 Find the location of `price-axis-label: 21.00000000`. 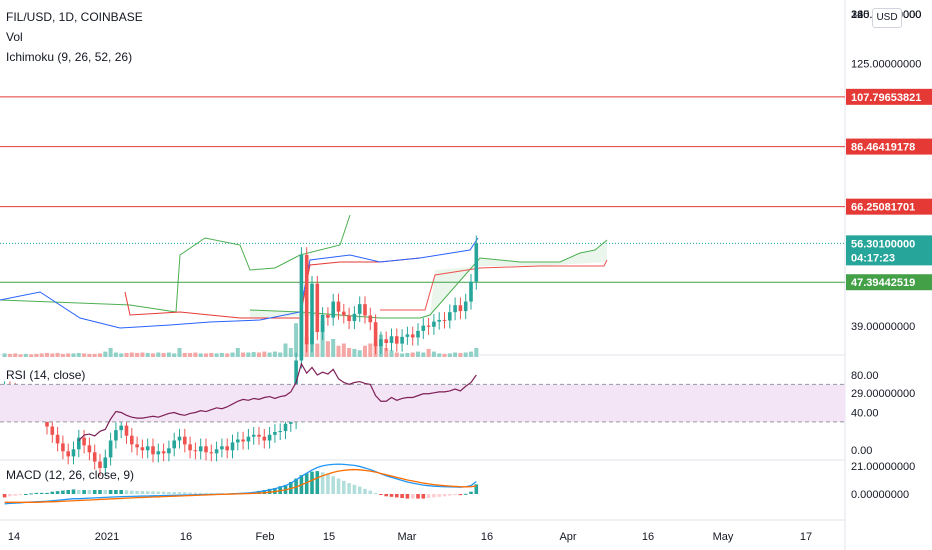

price-axis-label: 21.00000000 is located at coordinates (883, 467).